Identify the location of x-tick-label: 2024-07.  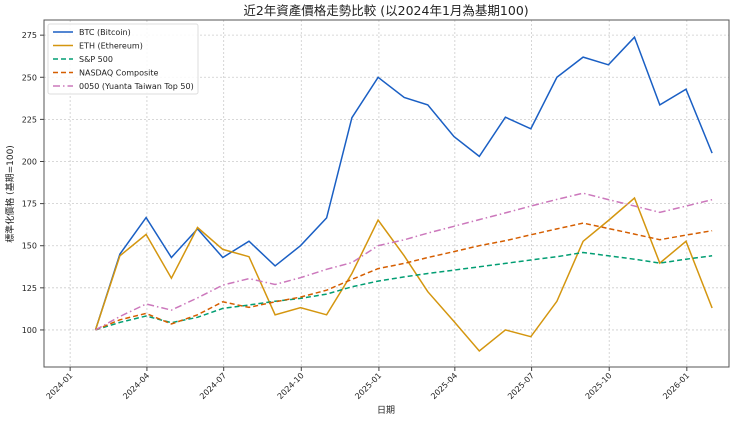
(213, 386).